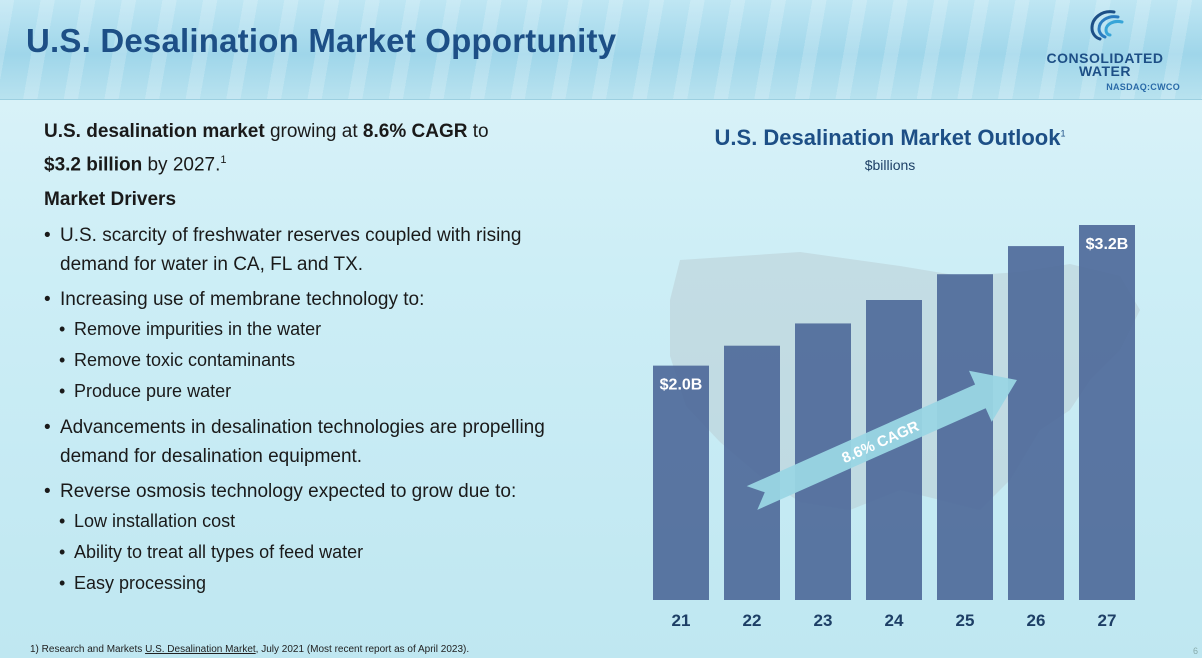 The image size is (1202, 658). What do you see at coordinates (314, 391) in the screenshot?
I see `driver-sub-bullet: Produce pure water` at bounding box center [314, 391].